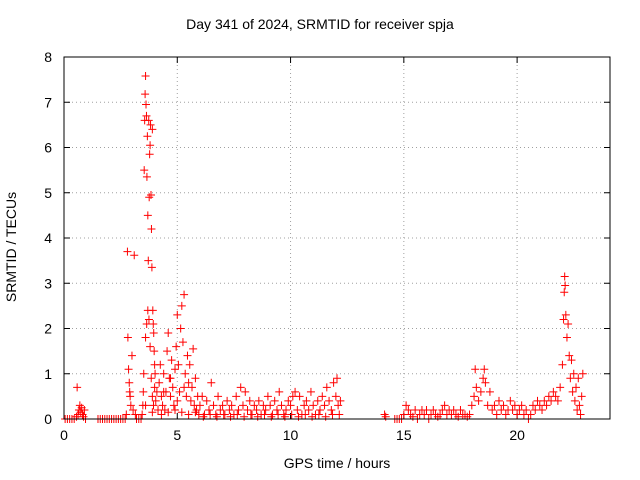 The image size is (640, 480). What do you see at coordinates (48, 329) in the screenshot?
I see `y-tick-label: 2` at bounding box center [48, 329].